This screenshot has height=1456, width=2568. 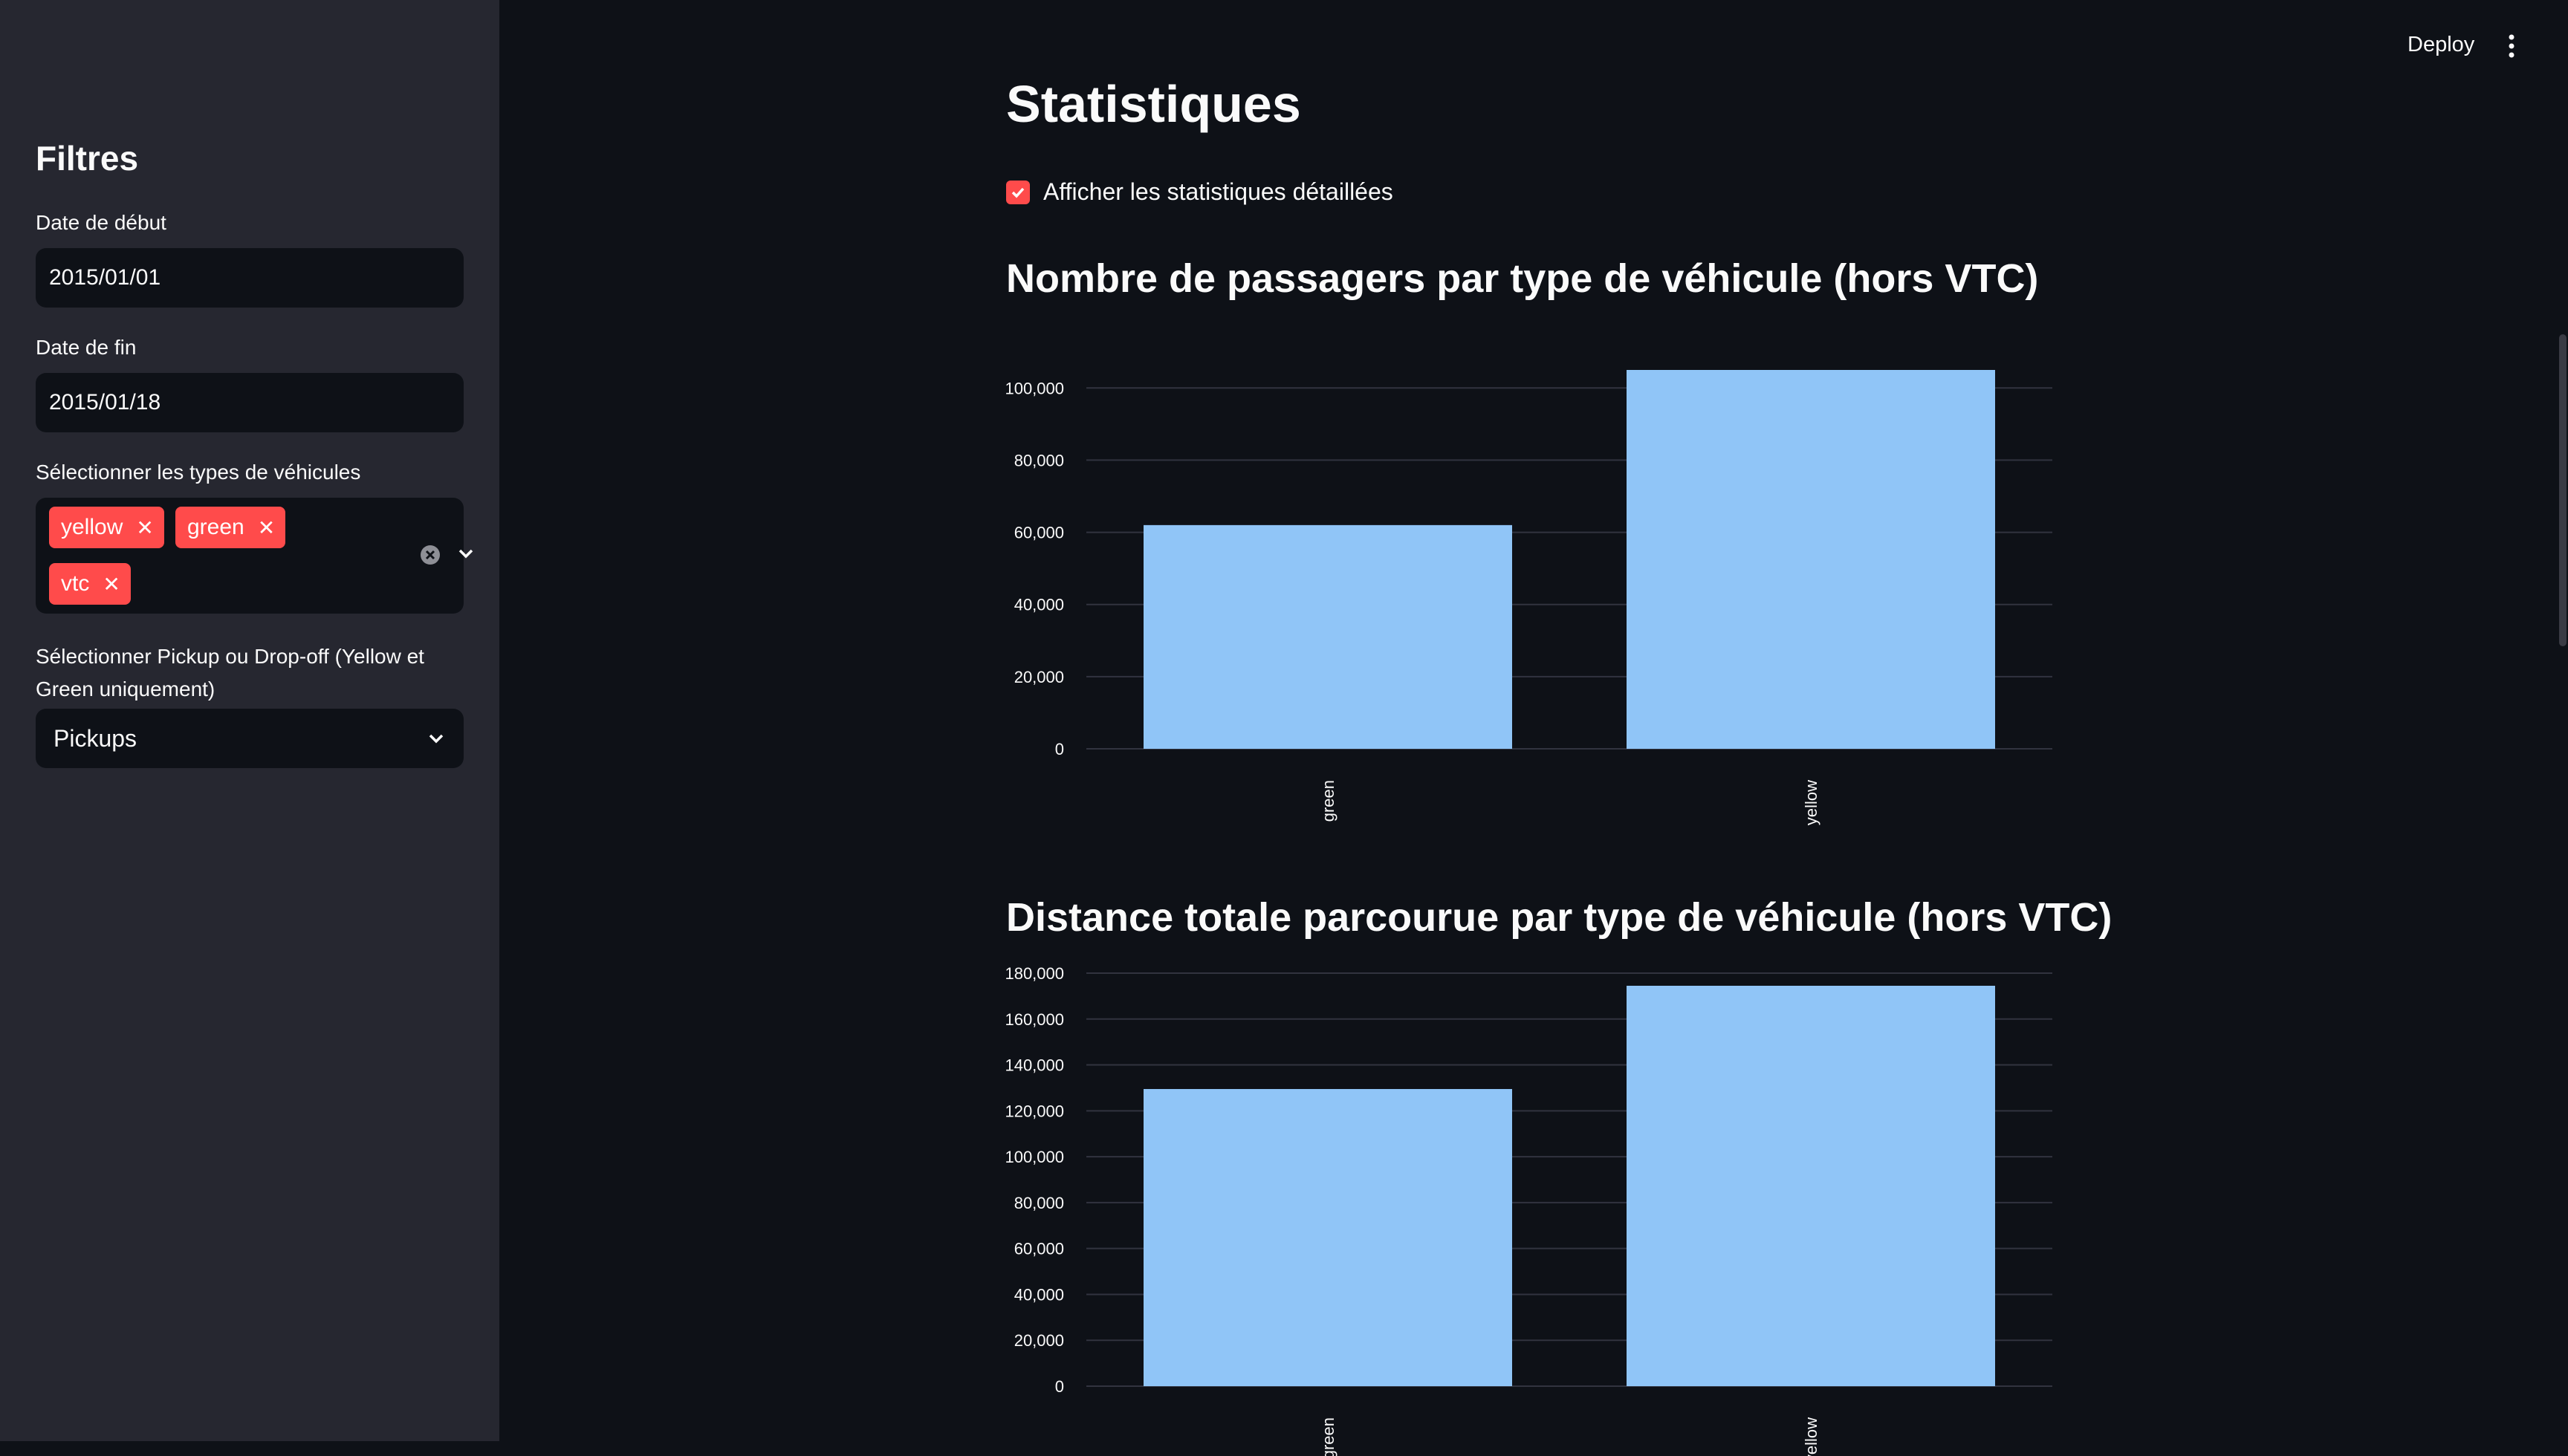 What do you see at coordinates (75, 584) in the screenshot?
I see `tag-label: vtc` at bounding box center [75, 584].